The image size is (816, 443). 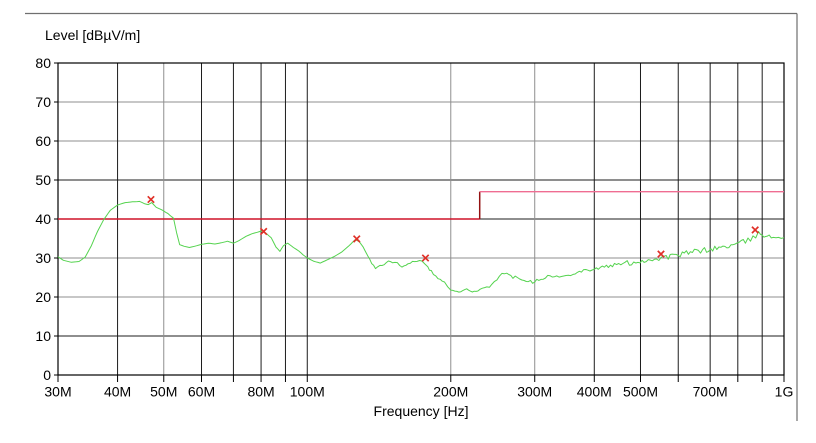 What do you see at coordinates (534, 391) in the screenshot?
I see `x-tick-label: 300M` at bounding box center [534, 391].